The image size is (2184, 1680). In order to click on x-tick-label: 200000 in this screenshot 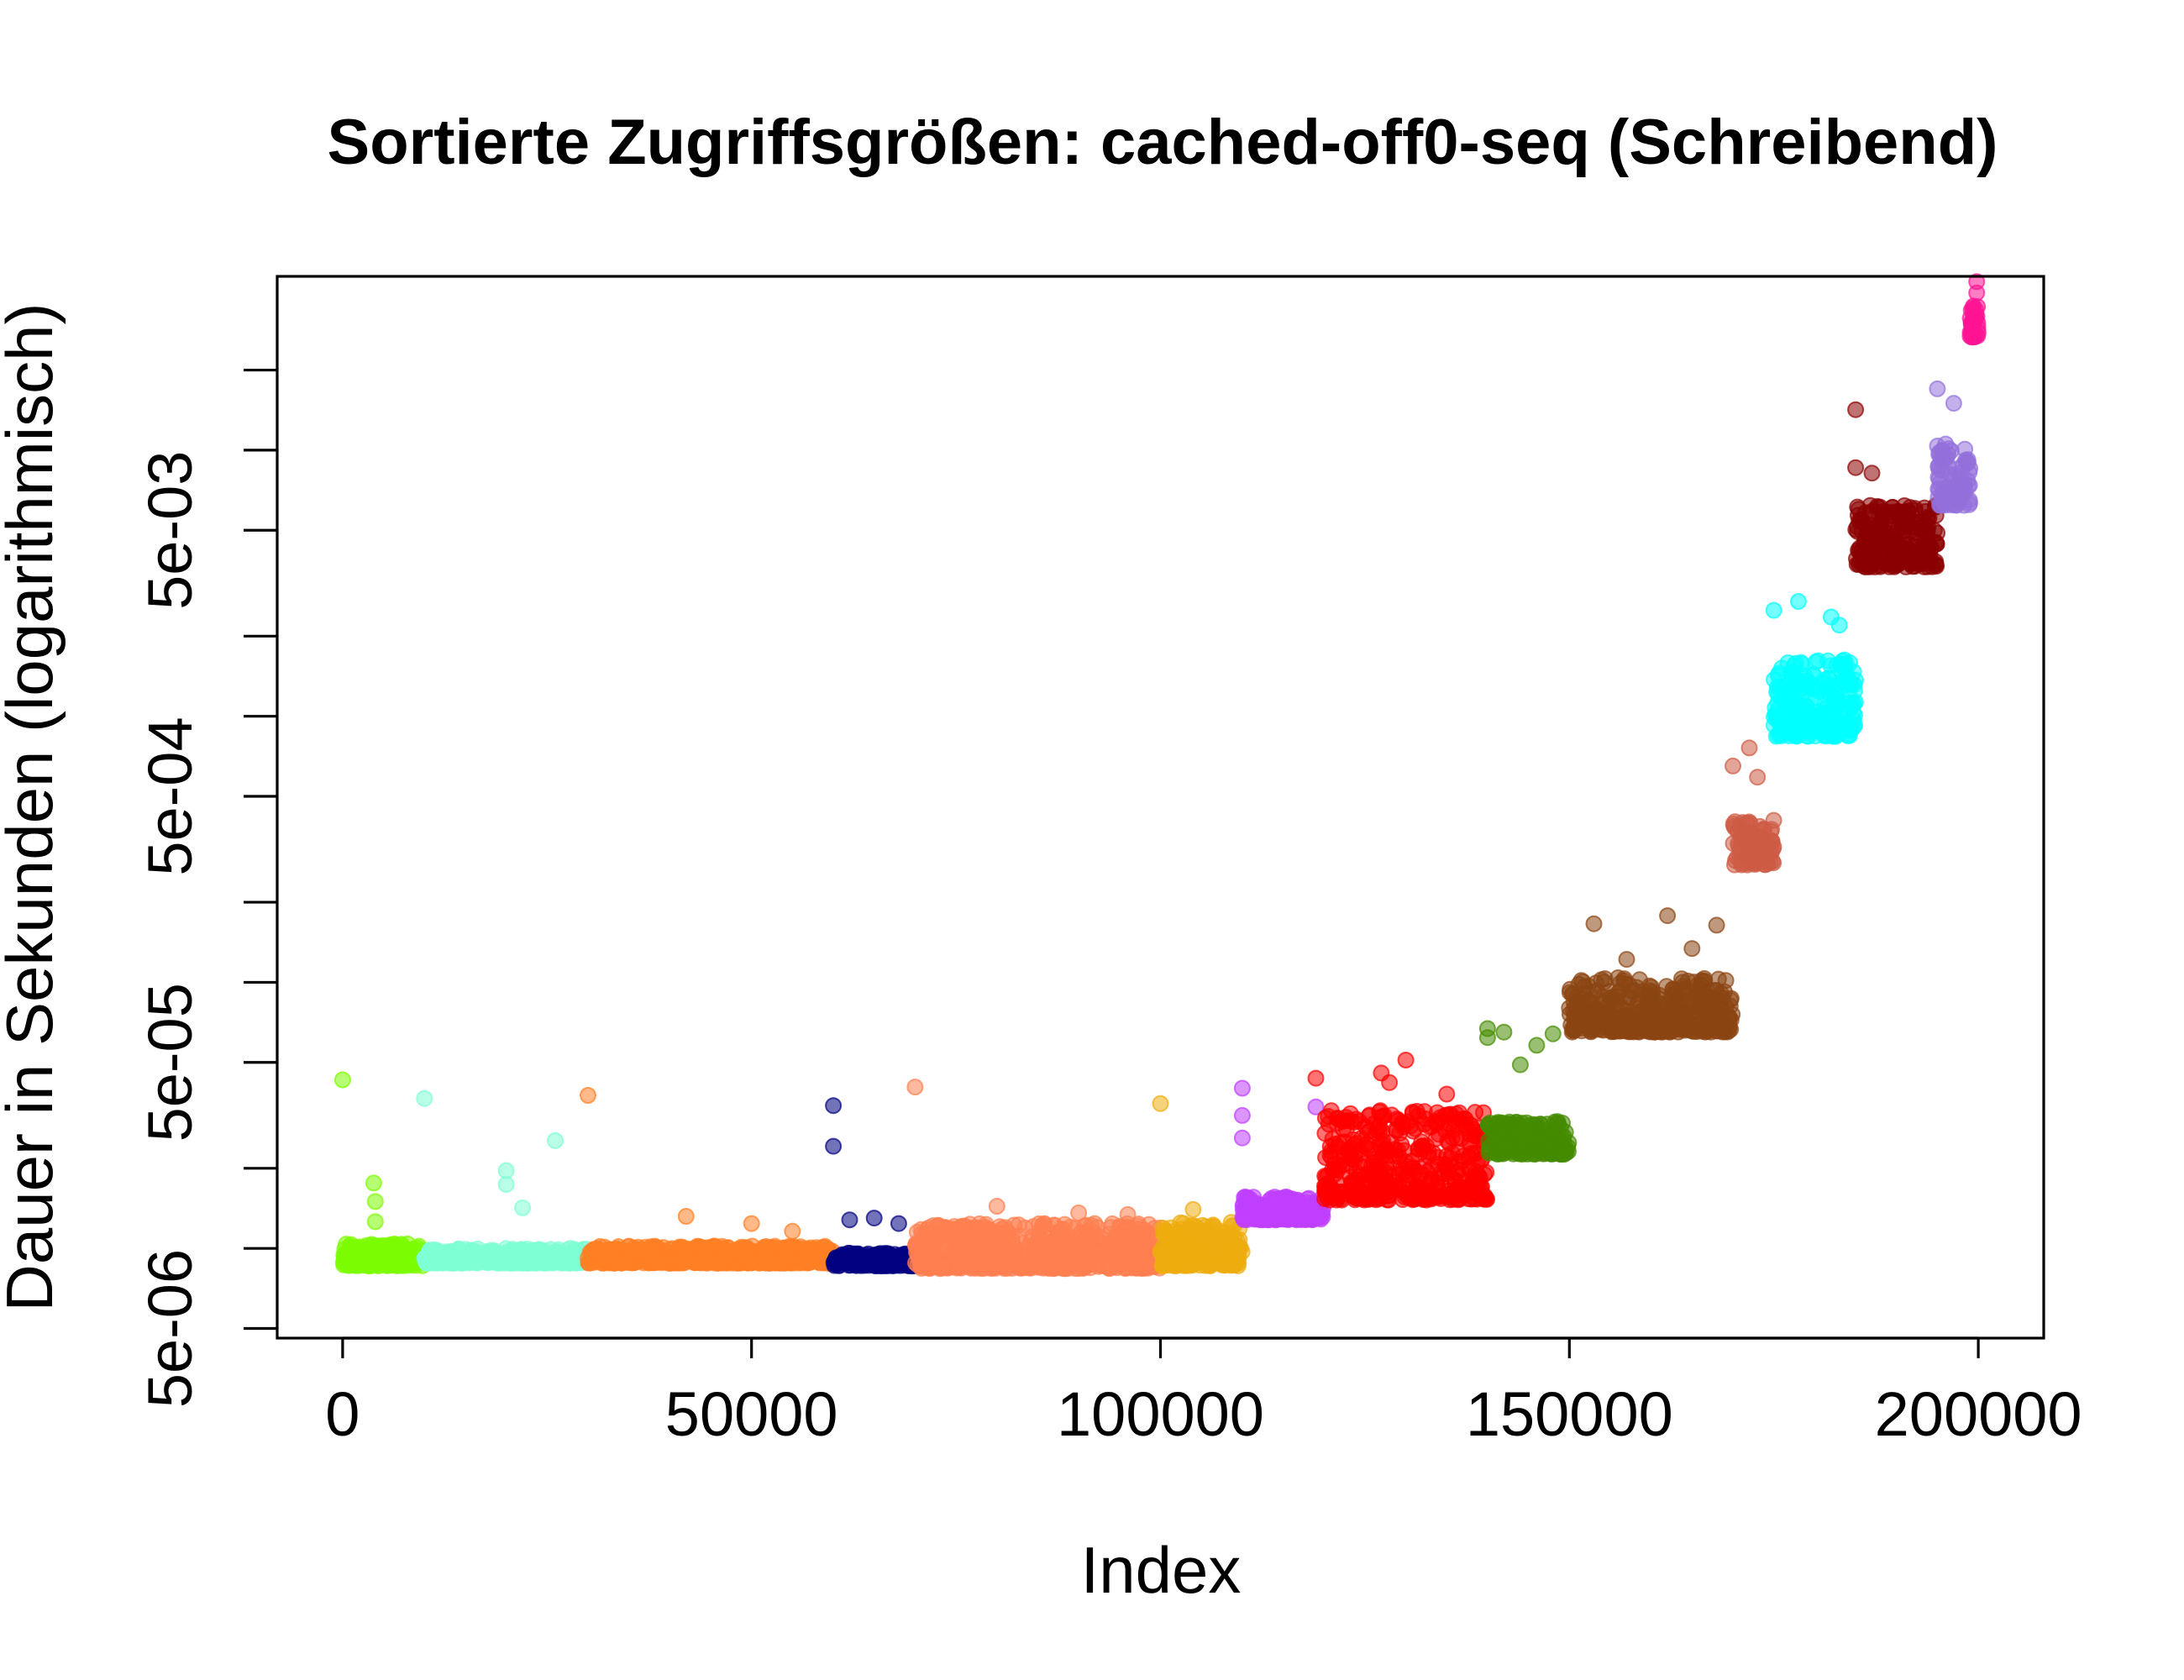, I will do `click(1978, 1414)`.